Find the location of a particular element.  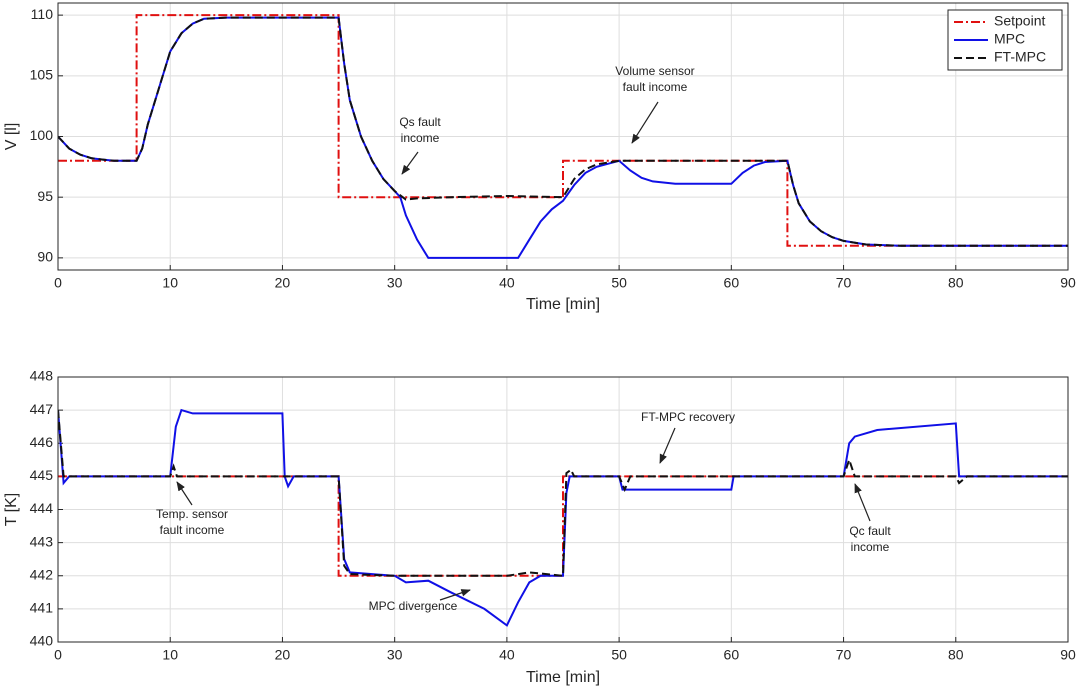

y-tick-label: 440 is located at coordinates (42, 641).